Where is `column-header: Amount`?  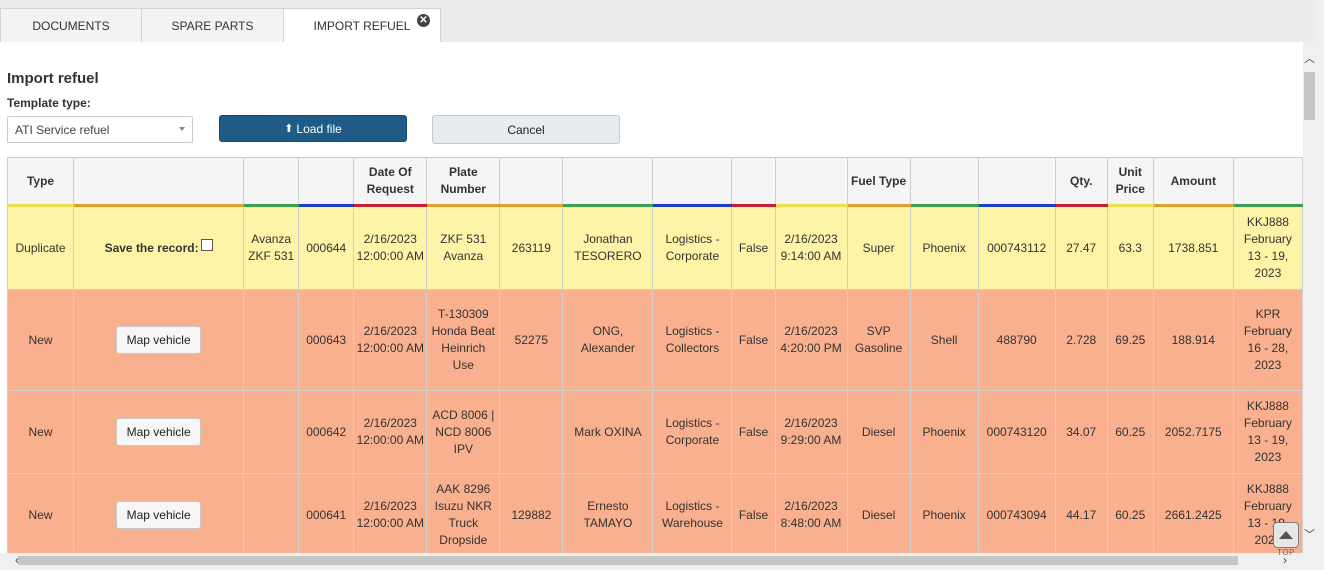 column-header: Amount is located at coordinates (1193, 182).